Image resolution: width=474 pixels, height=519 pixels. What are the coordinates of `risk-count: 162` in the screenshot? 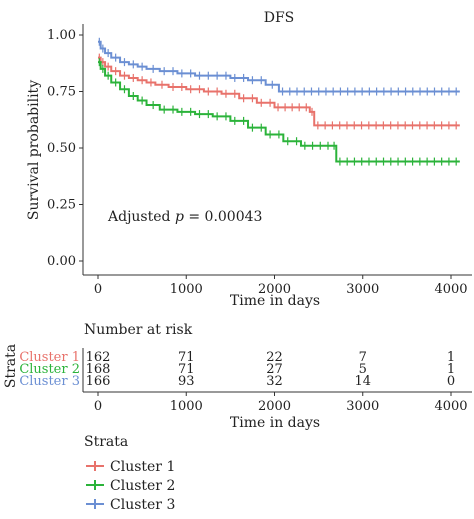 It's located at (98, 357).